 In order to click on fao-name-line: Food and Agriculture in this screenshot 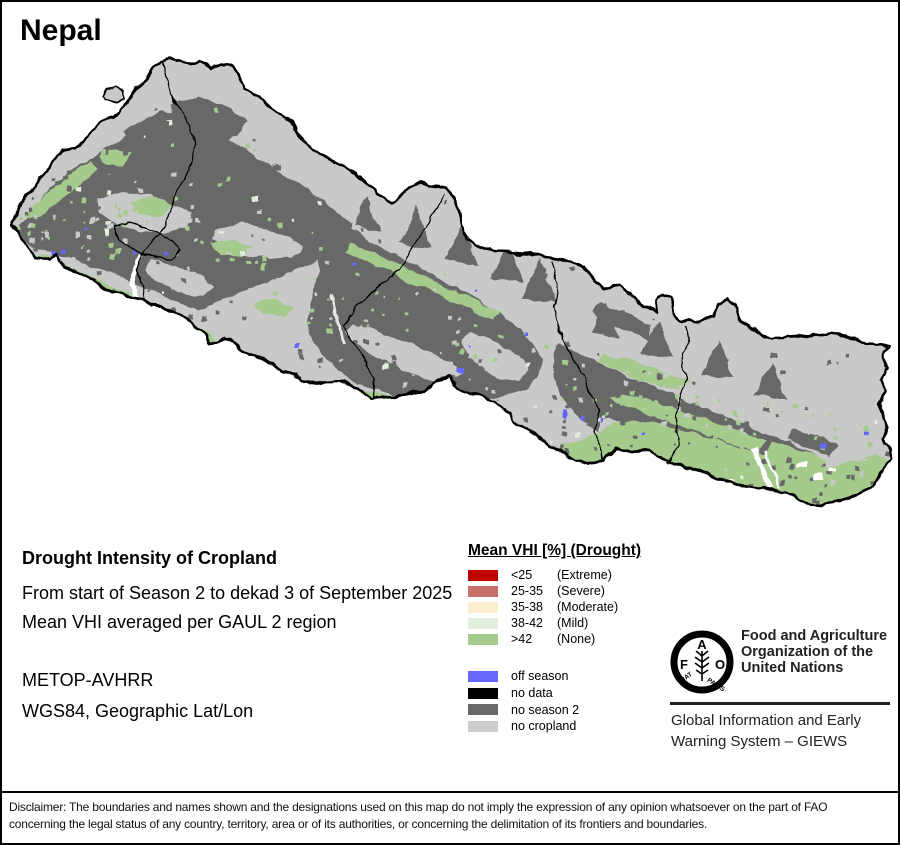, I will do `click(814, 636)`.